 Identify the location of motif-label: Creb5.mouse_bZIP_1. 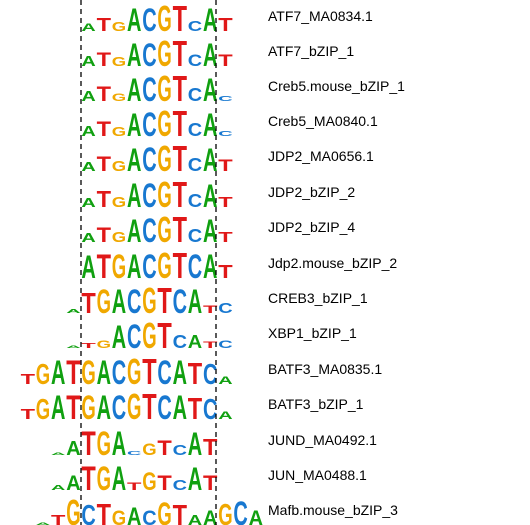
(336, 86).